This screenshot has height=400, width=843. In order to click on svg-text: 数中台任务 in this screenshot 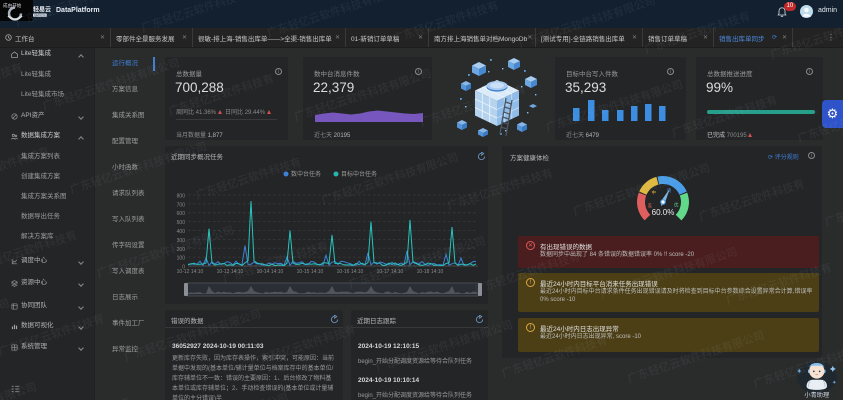, I will do `click(306, 174)`.